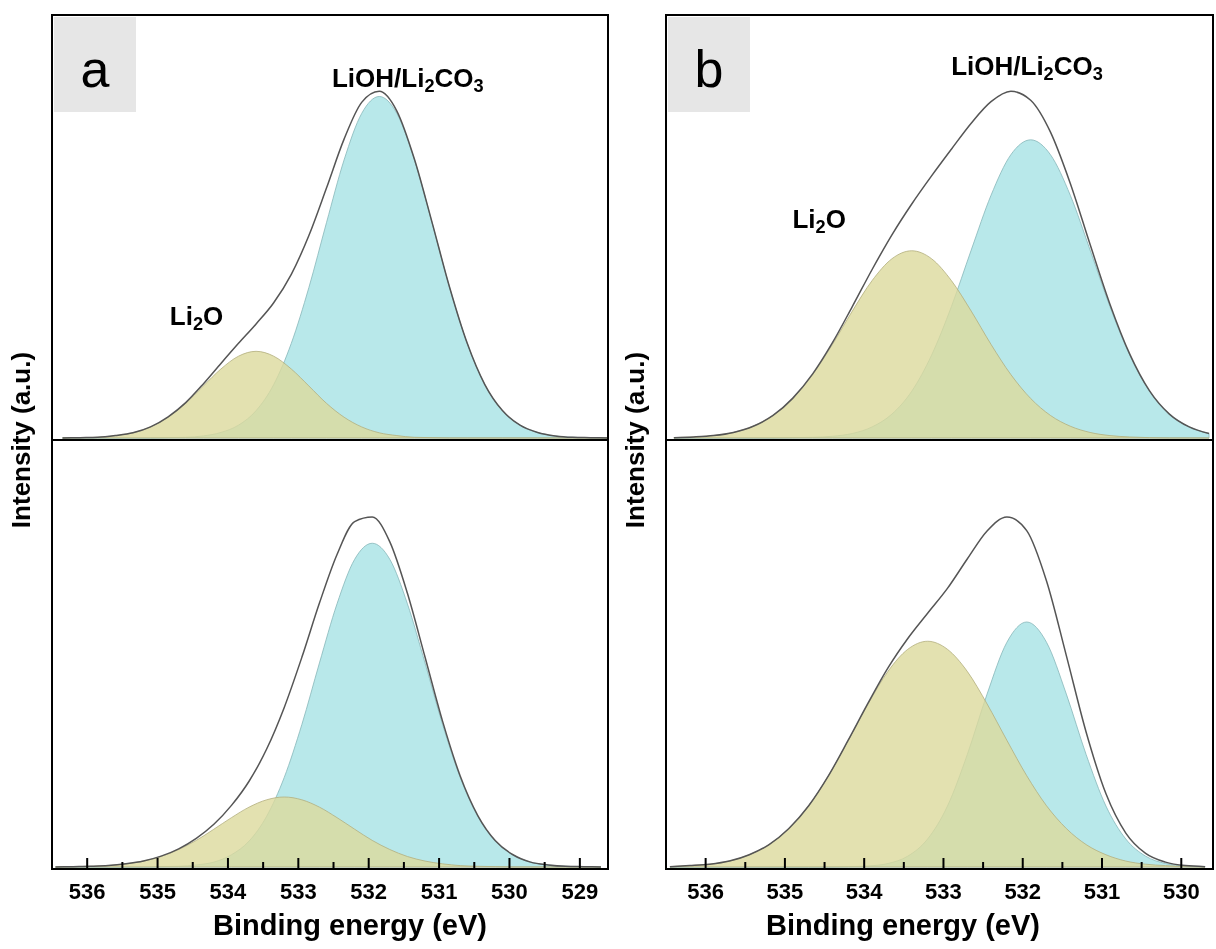 The width and height of the screenshot is (1216, 949). Describe the element at coordinates (95, 69) in the screenshot. I see `chart-title: a` at that location.